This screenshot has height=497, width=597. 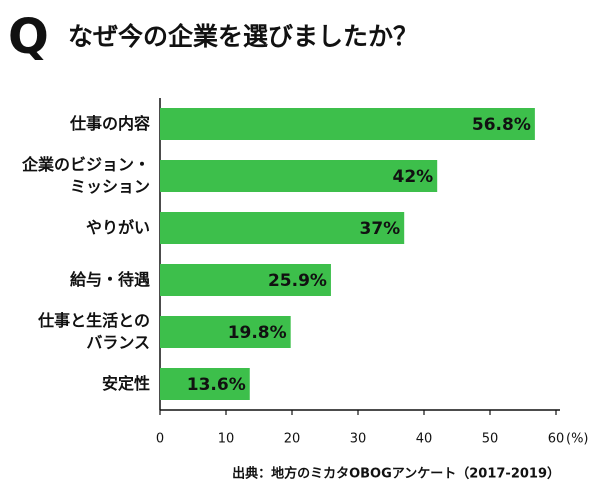 I want to click on category-label: 給与・待遇, so click(x=109, y=279).